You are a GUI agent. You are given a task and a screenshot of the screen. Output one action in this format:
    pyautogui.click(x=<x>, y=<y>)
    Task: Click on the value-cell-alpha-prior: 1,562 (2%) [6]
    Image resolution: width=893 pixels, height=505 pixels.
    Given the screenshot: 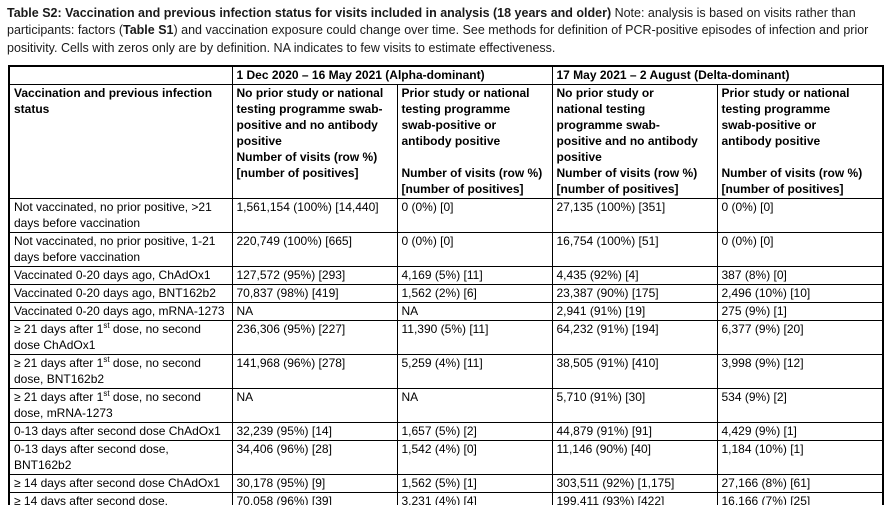 What is the action you would take?
    pyautogui.click(x=474, y=294)
    